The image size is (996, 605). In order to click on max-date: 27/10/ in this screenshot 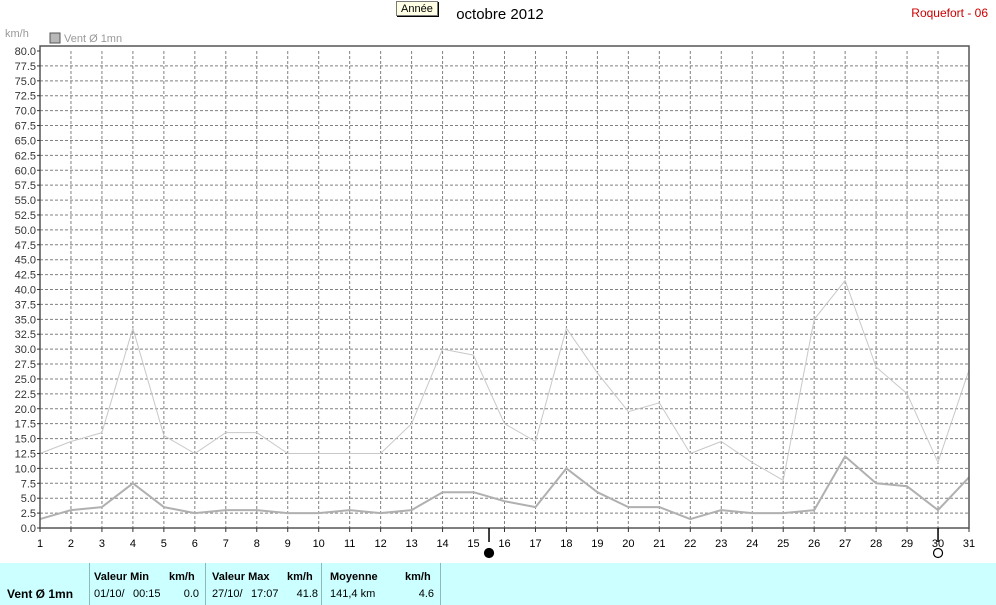, I will do `click(227, 594)`.